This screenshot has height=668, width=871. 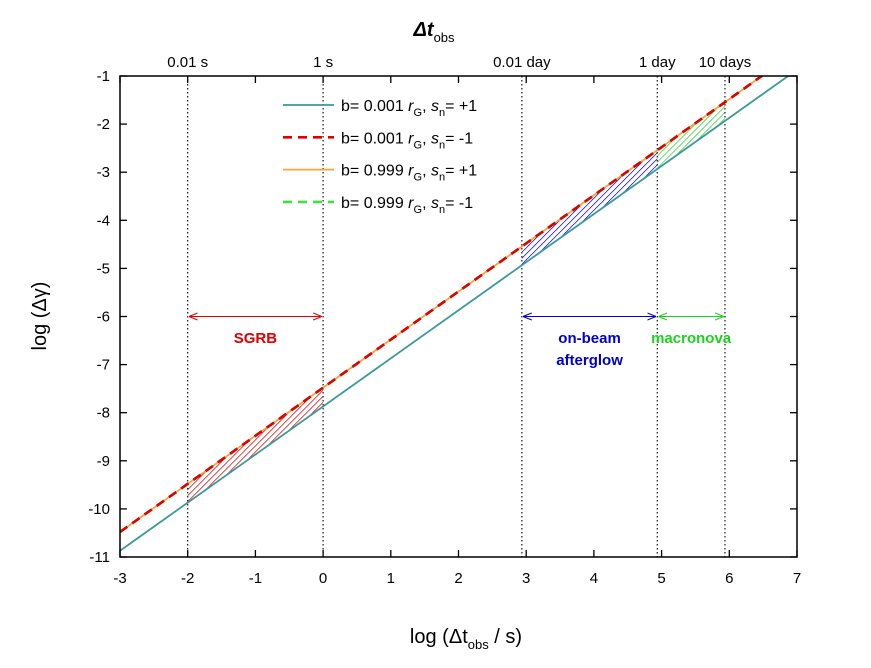 What do you see at coordinates (505, 637) in the screenshot?
I see `x-axis-title-end: / s)` at bounding box center [505, 637].